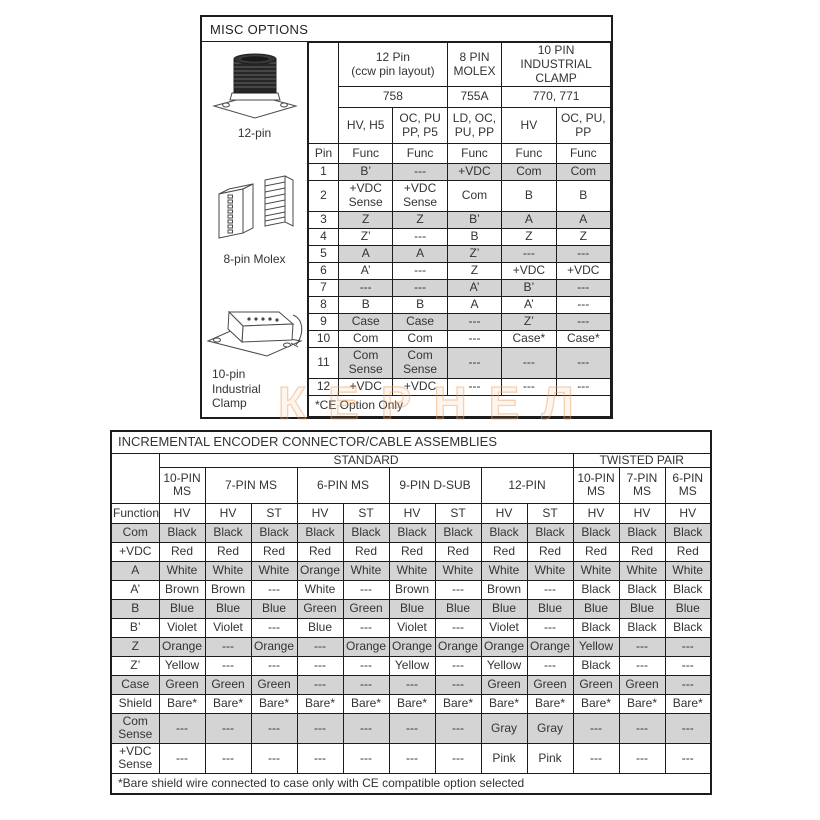 The image size is (820, 820). I want to click on pin-number: 9, so click(323, 321).